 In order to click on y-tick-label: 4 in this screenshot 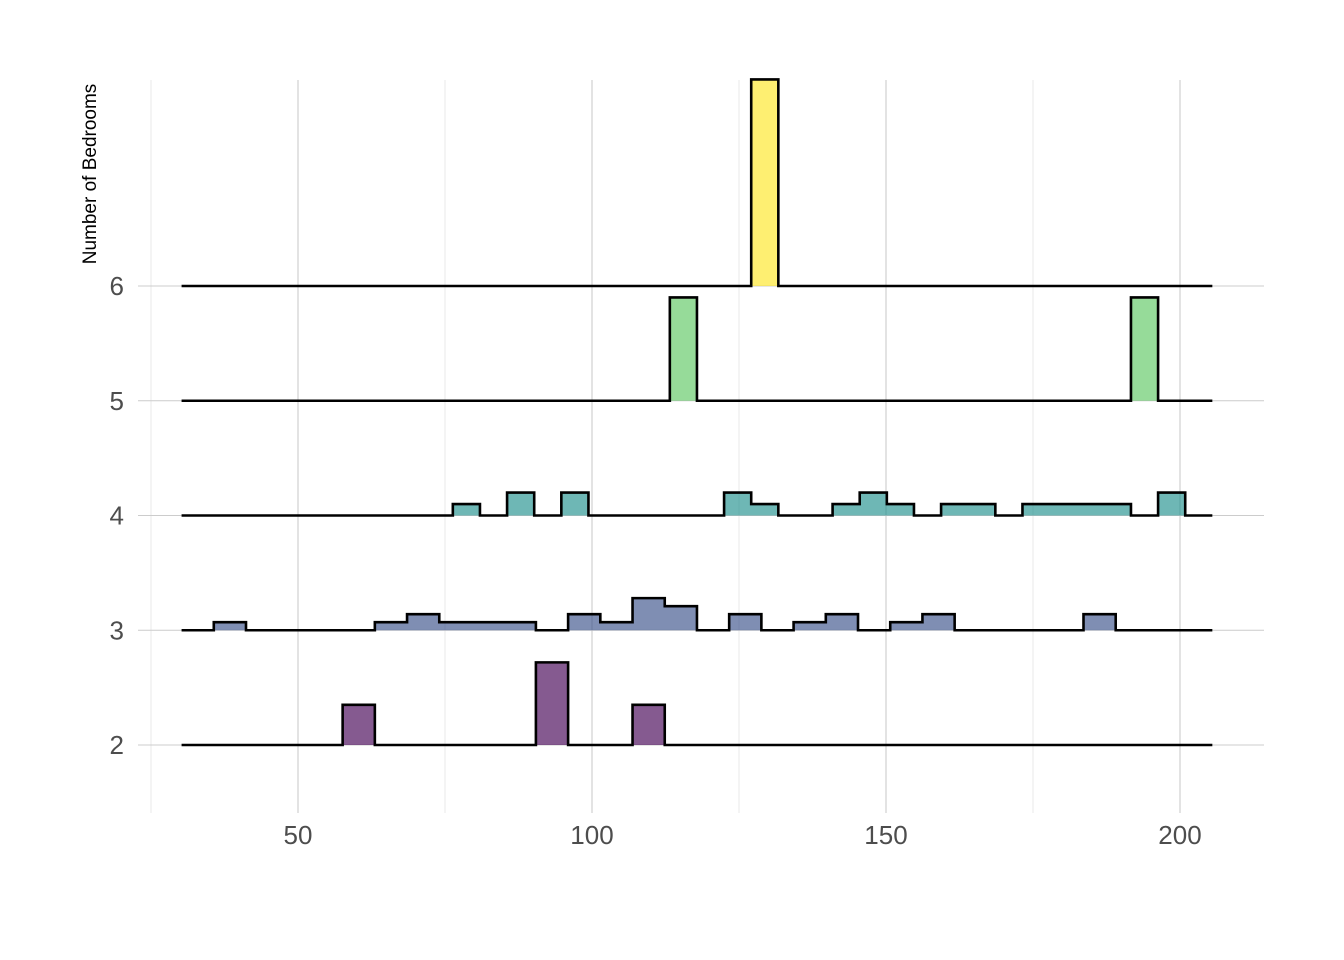, I will do `click(117, 516)`.